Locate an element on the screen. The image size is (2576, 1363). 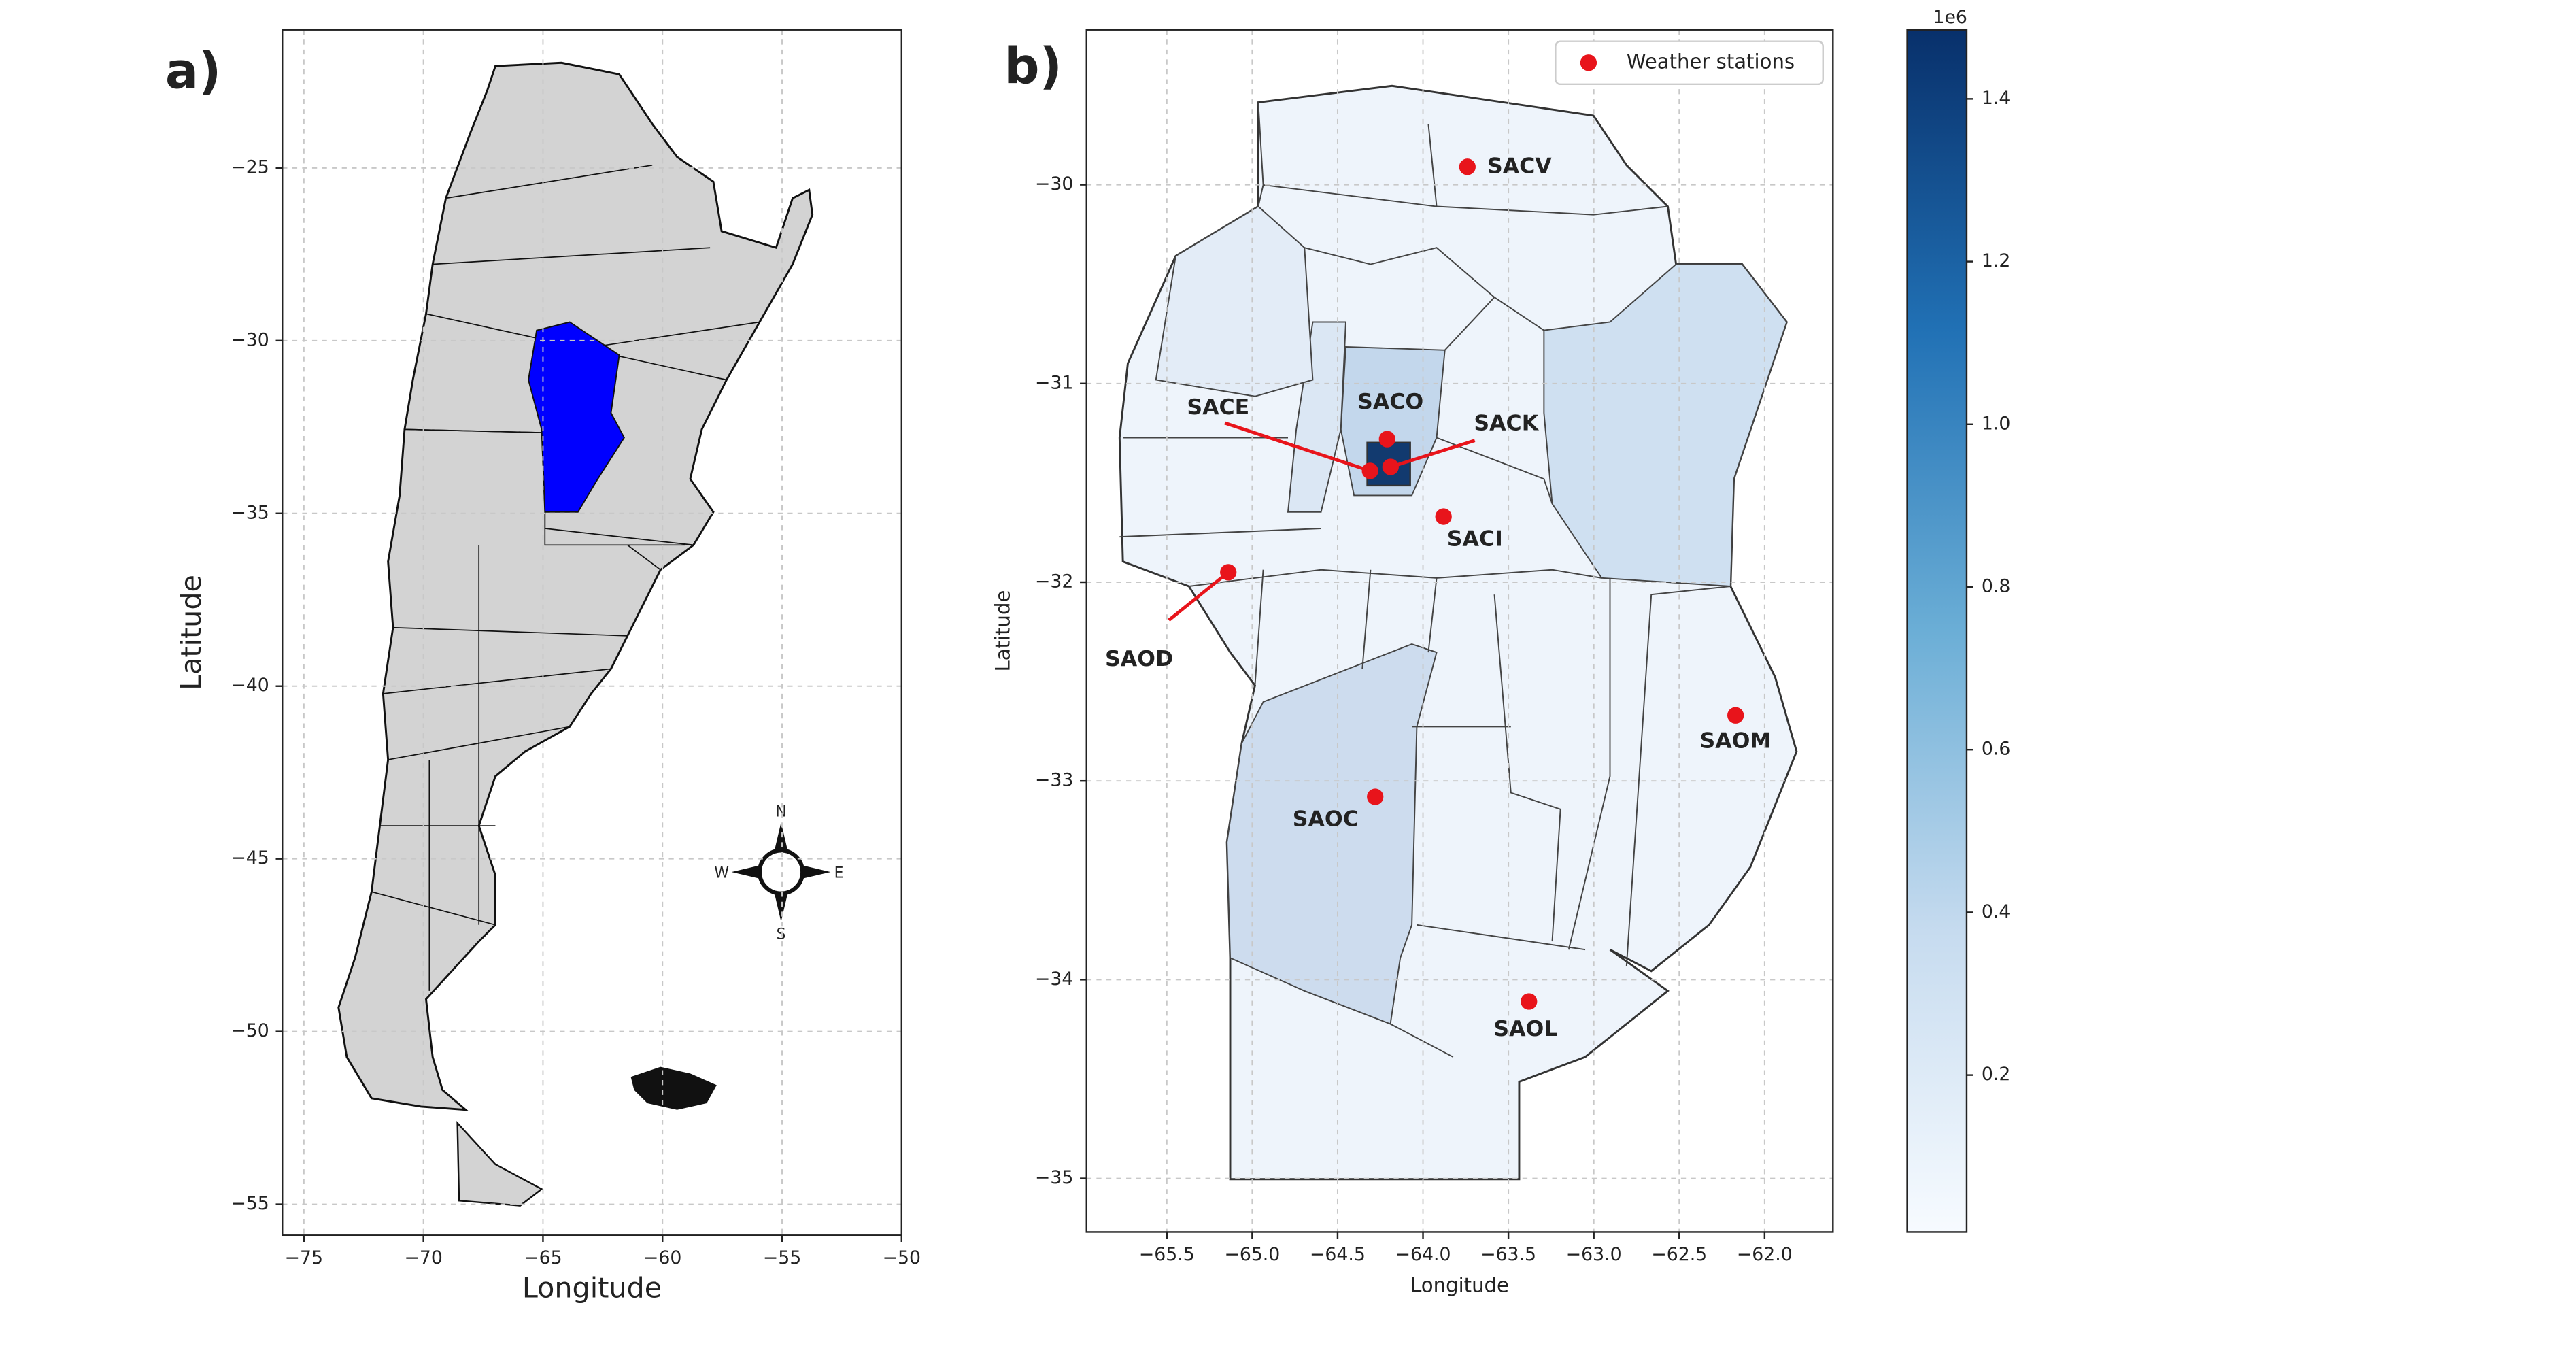
x-tick-label: −50 is located at coordinates (902, 1258).